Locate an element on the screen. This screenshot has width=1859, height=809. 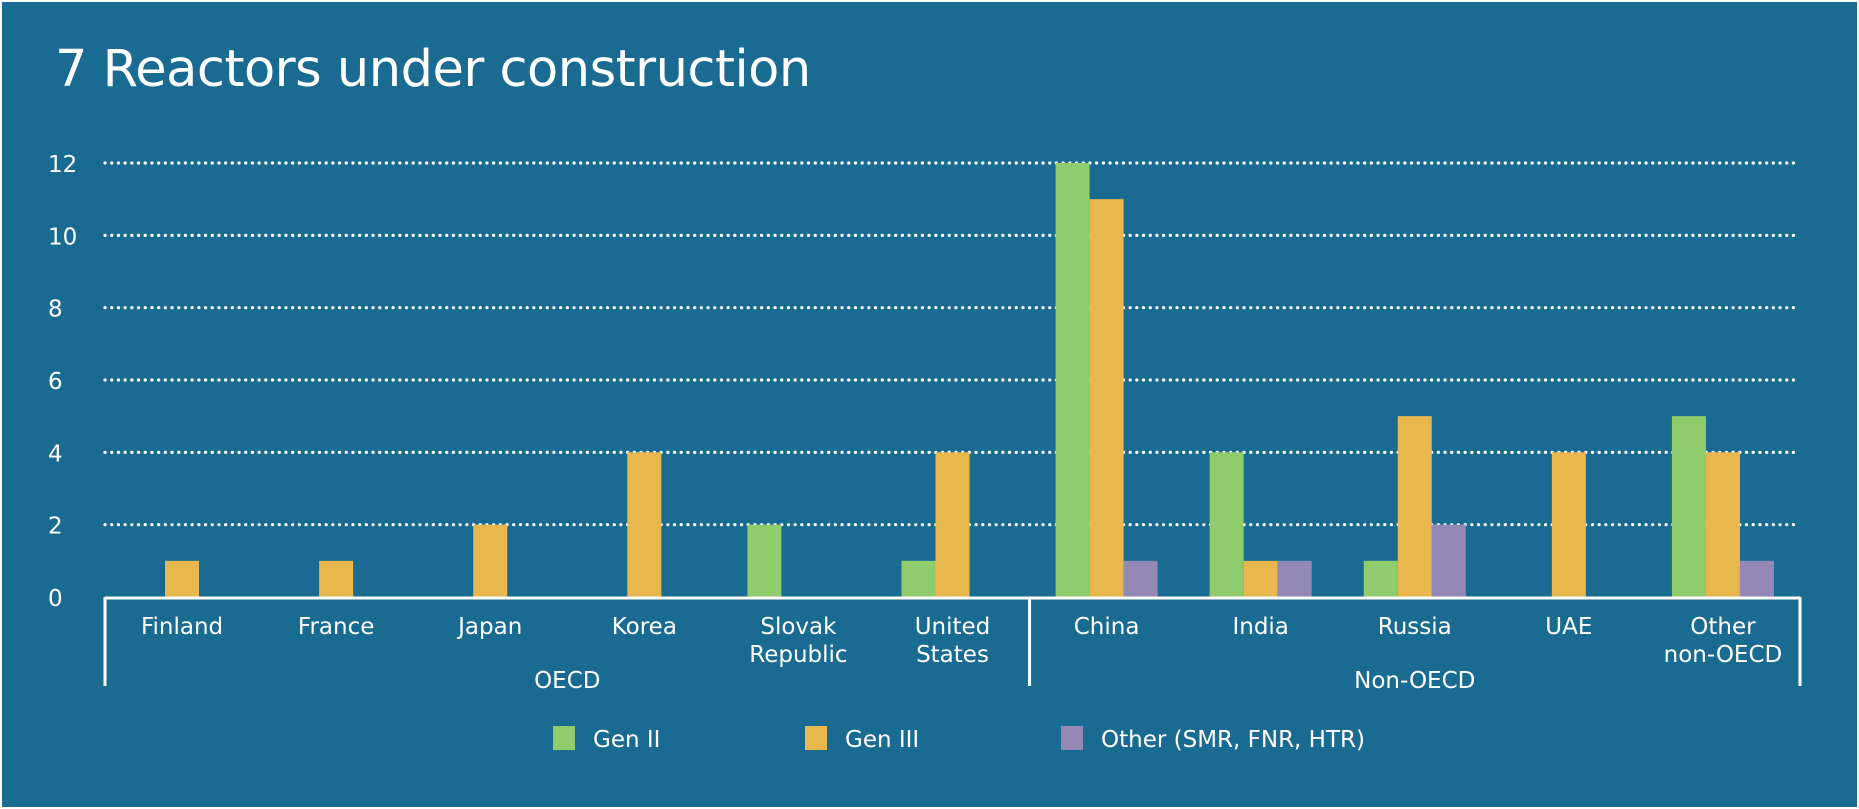
x-tick-label: United is located at coordinates (953, 627).